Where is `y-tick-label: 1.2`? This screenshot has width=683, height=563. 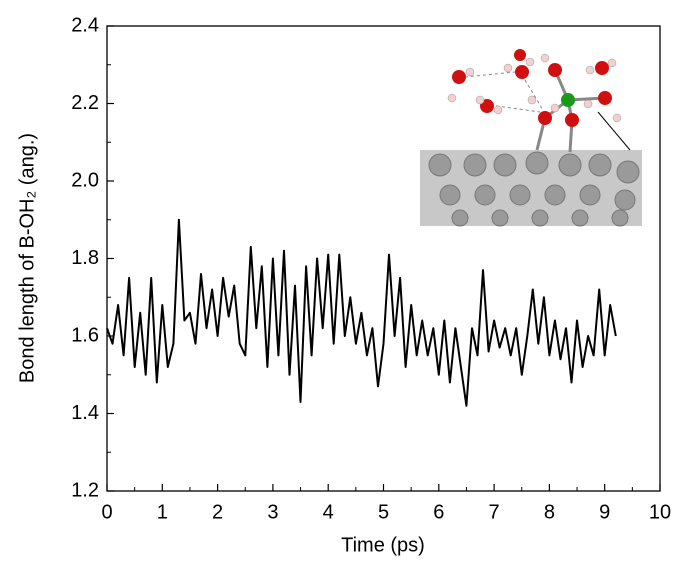
y-tick-label: 1.2 is located at coordinates (85, 490).